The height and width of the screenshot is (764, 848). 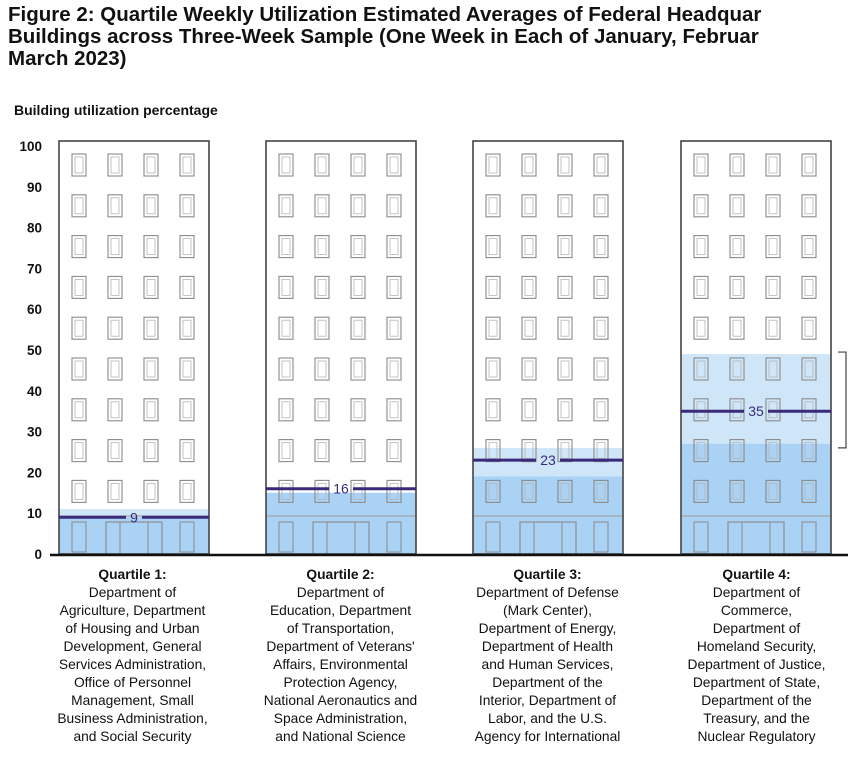 I want to click on description-line: Services Administration,, so click(x=132, y=664).